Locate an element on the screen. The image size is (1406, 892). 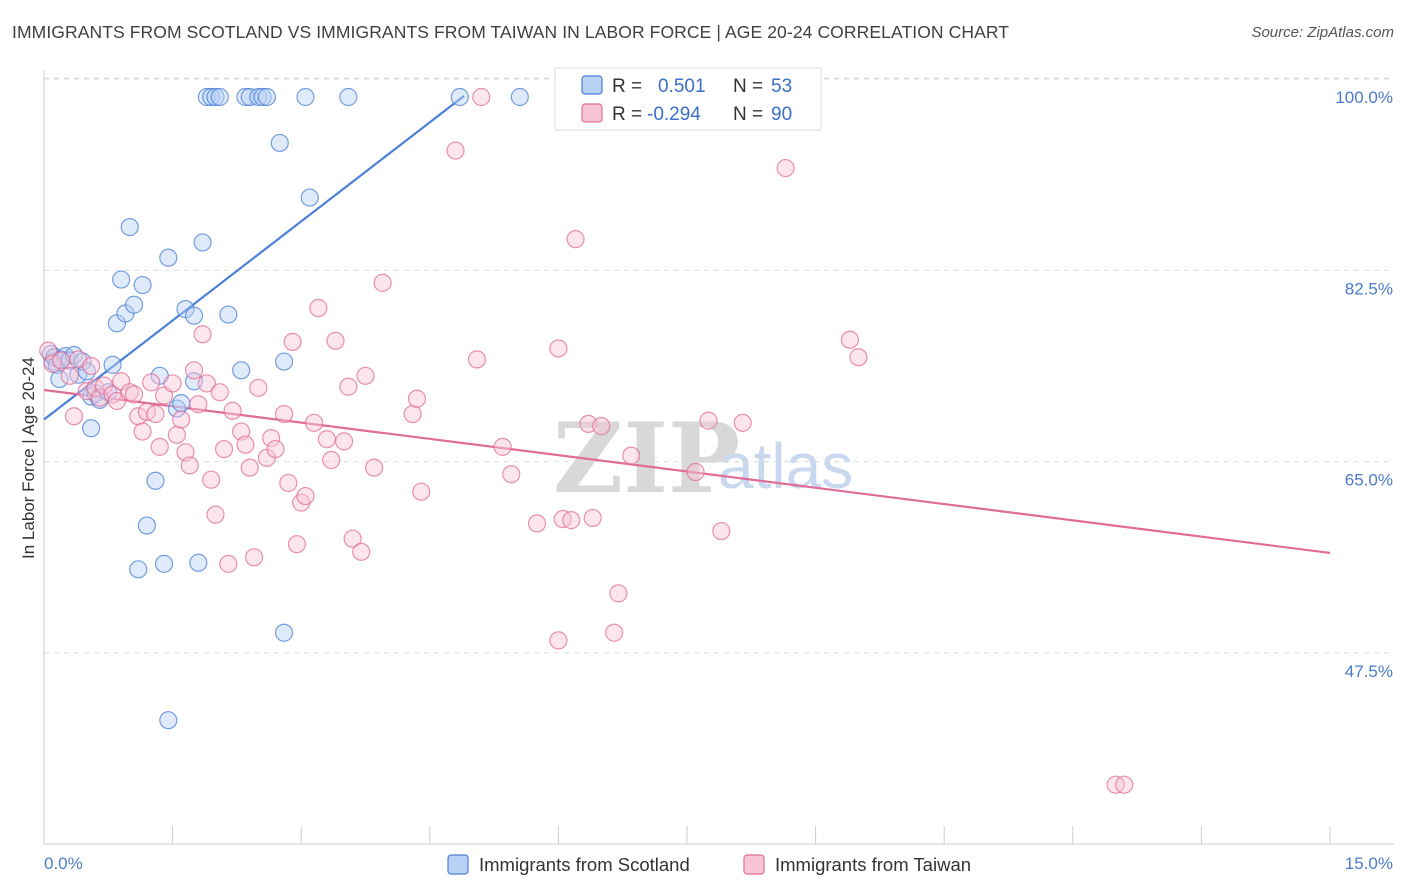
y-tick-label-0: 47.5% is located at coordinates (1369, 671).